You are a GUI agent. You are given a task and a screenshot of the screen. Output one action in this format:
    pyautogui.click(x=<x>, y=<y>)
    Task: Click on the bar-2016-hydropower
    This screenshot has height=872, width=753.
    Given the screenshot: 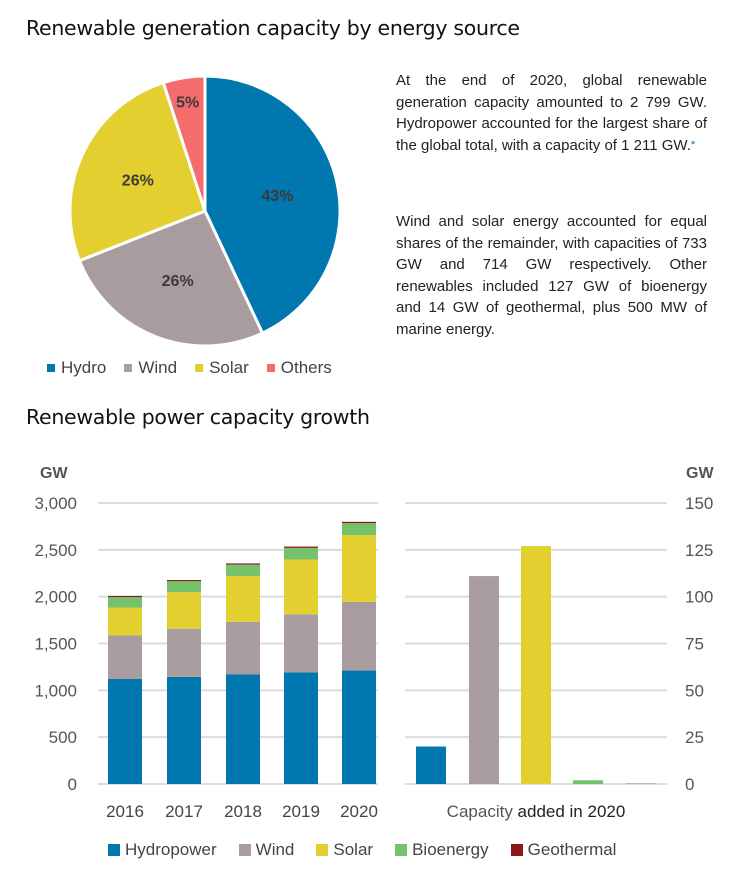 What is the action you would take?
    pyautogui.click(x=125, y=731)
    